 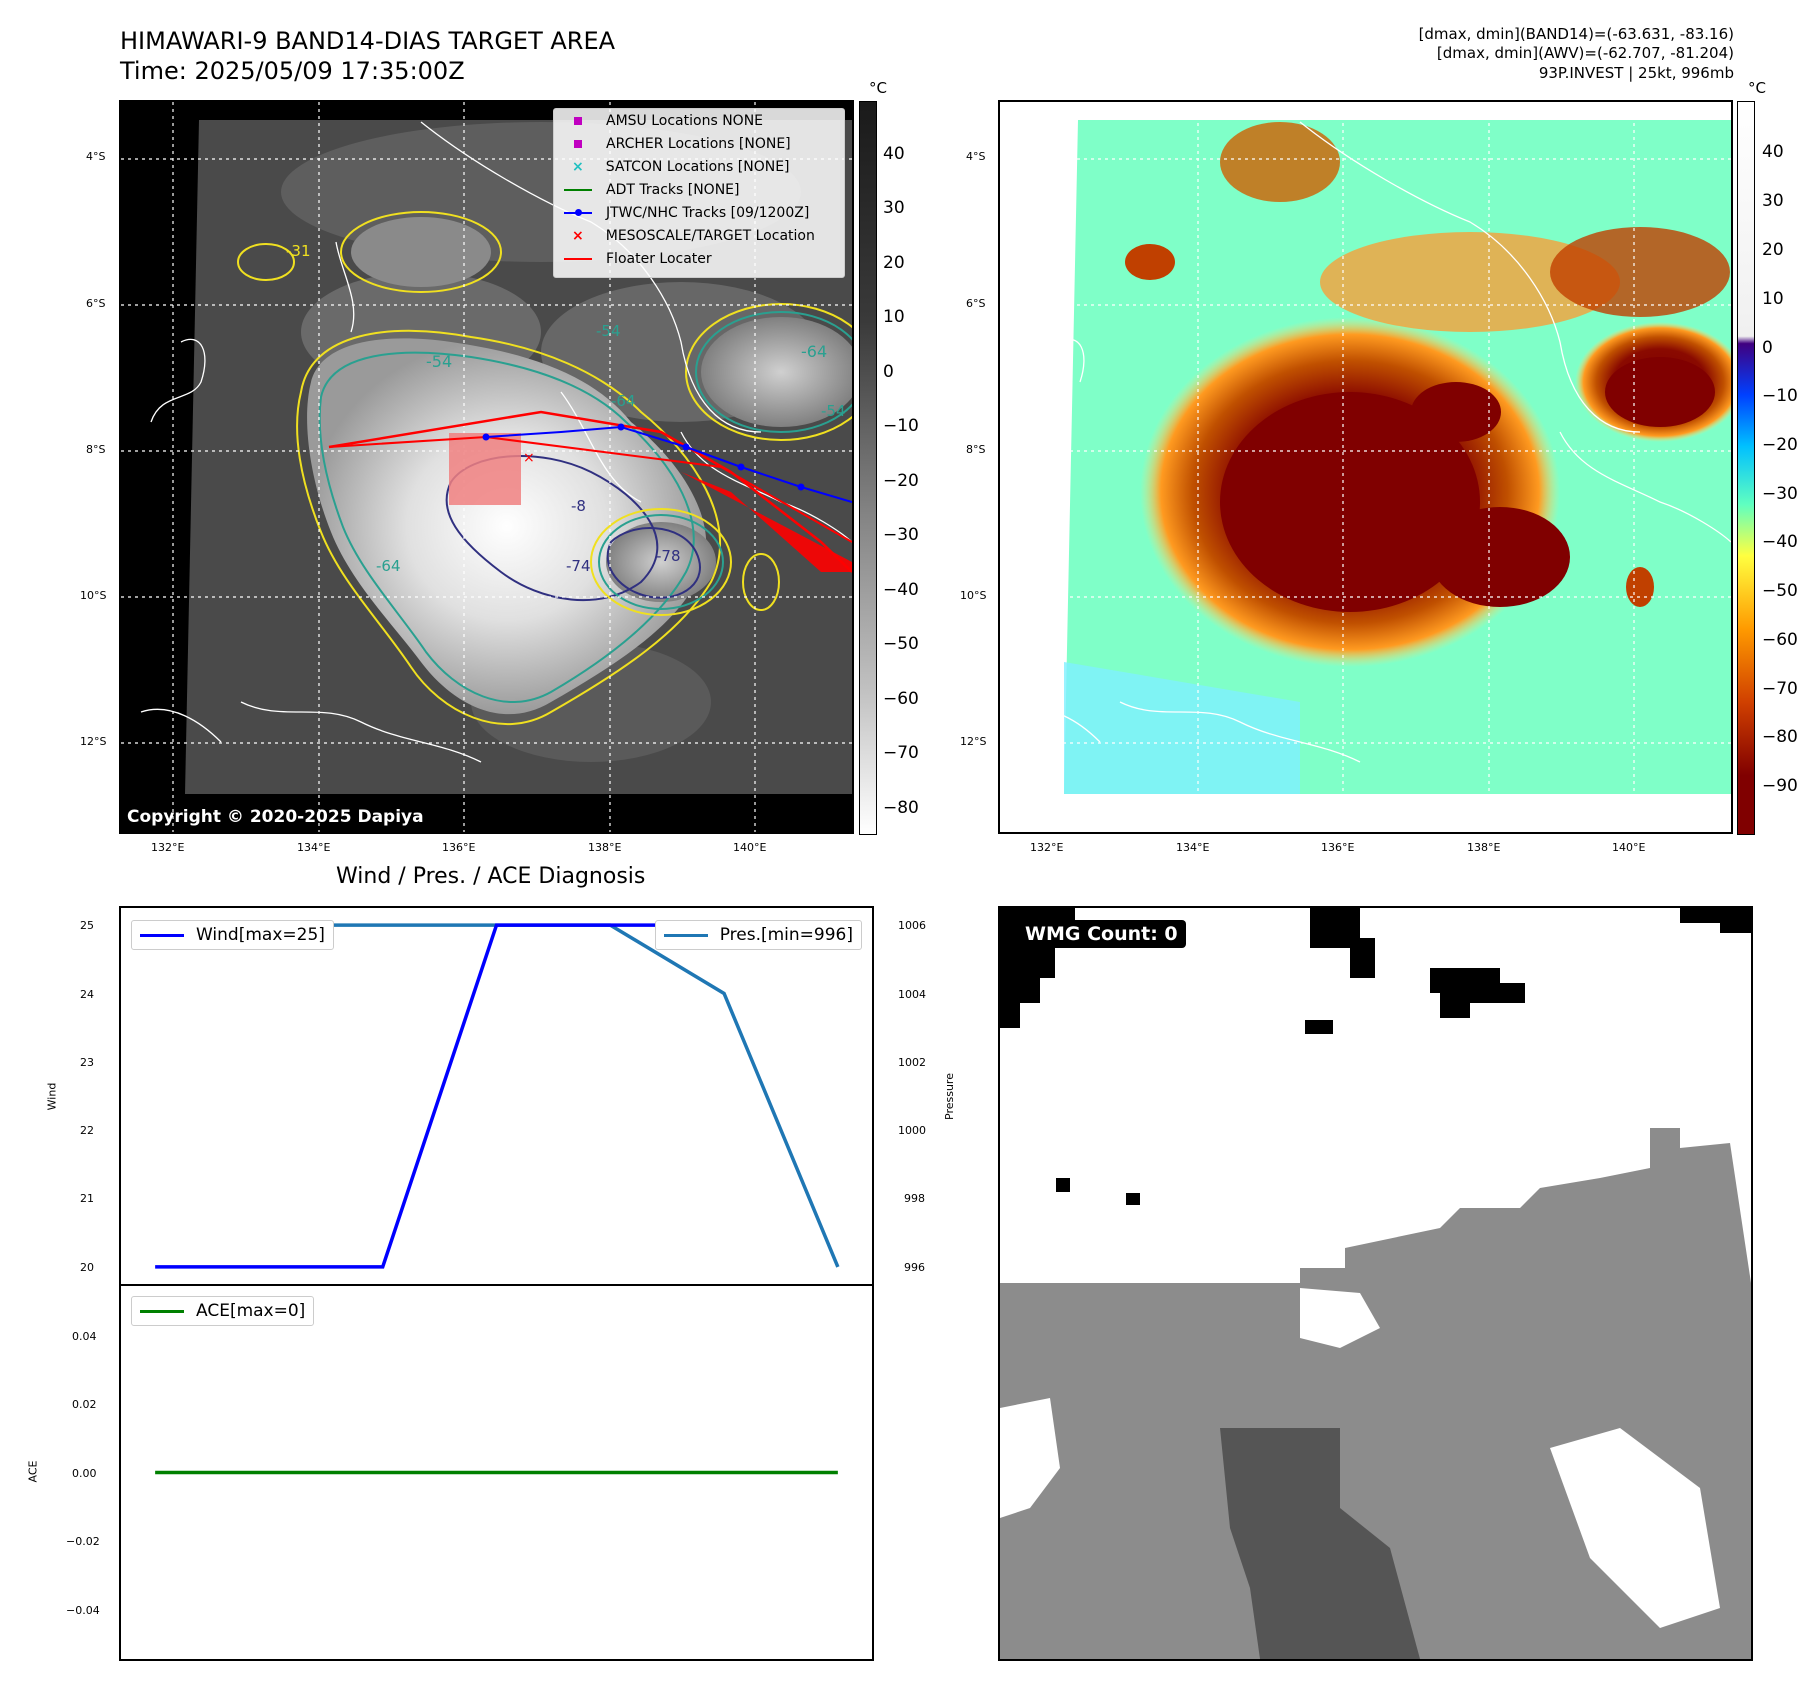 I want to click on ir-colorbar-tick: −20, so click(x=901, y=481).